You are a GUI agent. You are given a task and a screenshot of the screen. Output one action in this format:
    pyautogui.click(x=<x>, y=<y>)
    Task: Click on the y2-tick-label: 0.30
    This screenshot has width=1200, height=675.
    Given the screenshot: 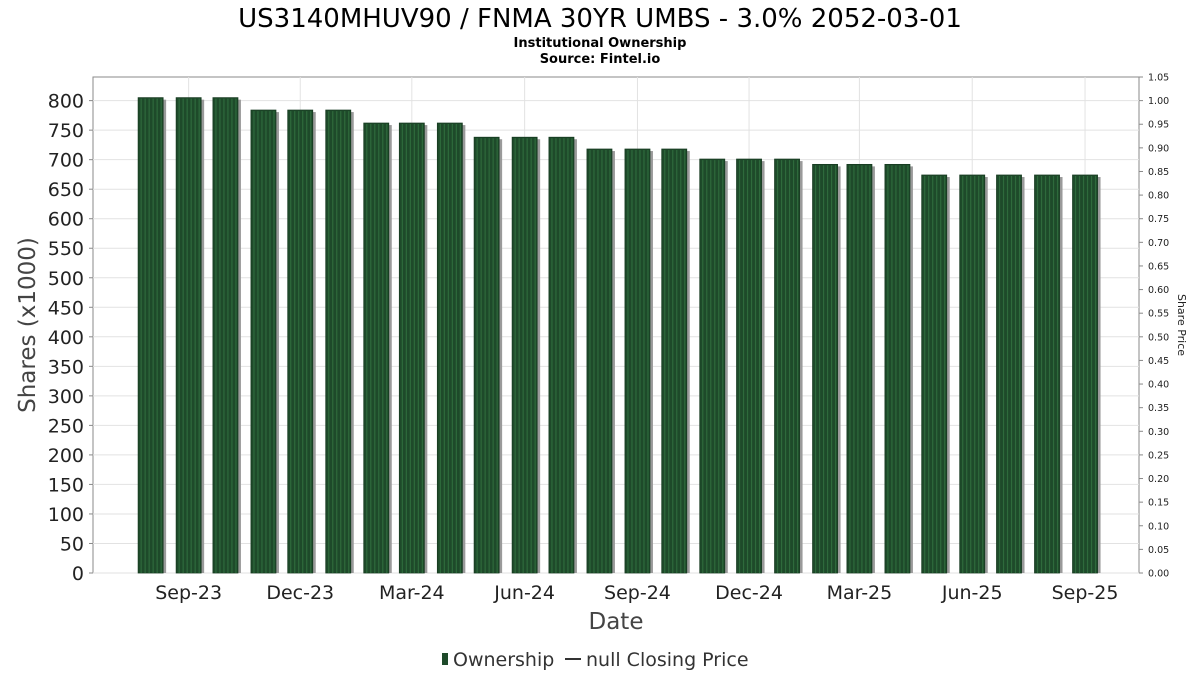 What is the action you would take?
    pyautogui.click(x=1158, y=432)
    